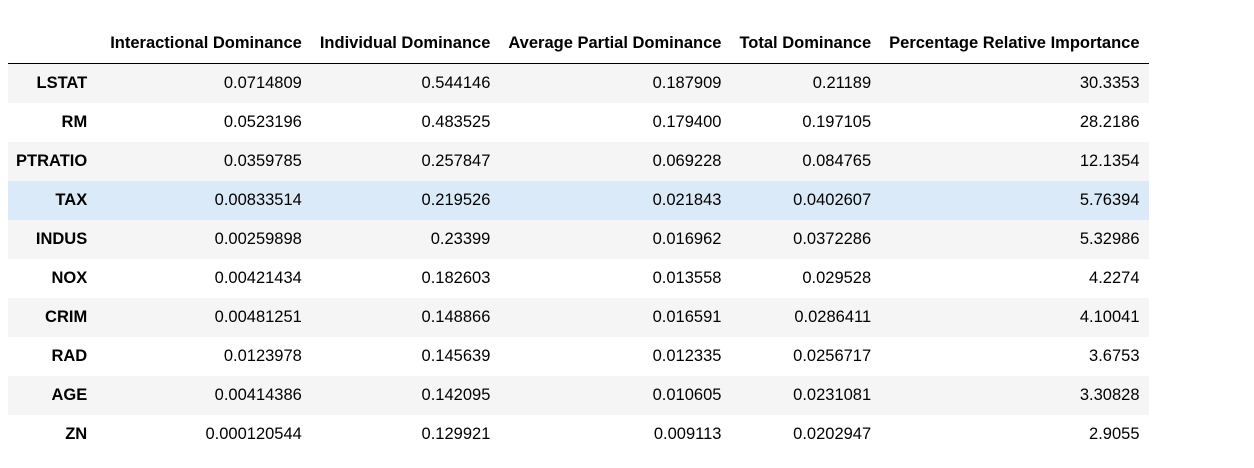 The width and height of the screenshot is (1254, 468). I want to click on row-label: INDUS, so click(61, 239).